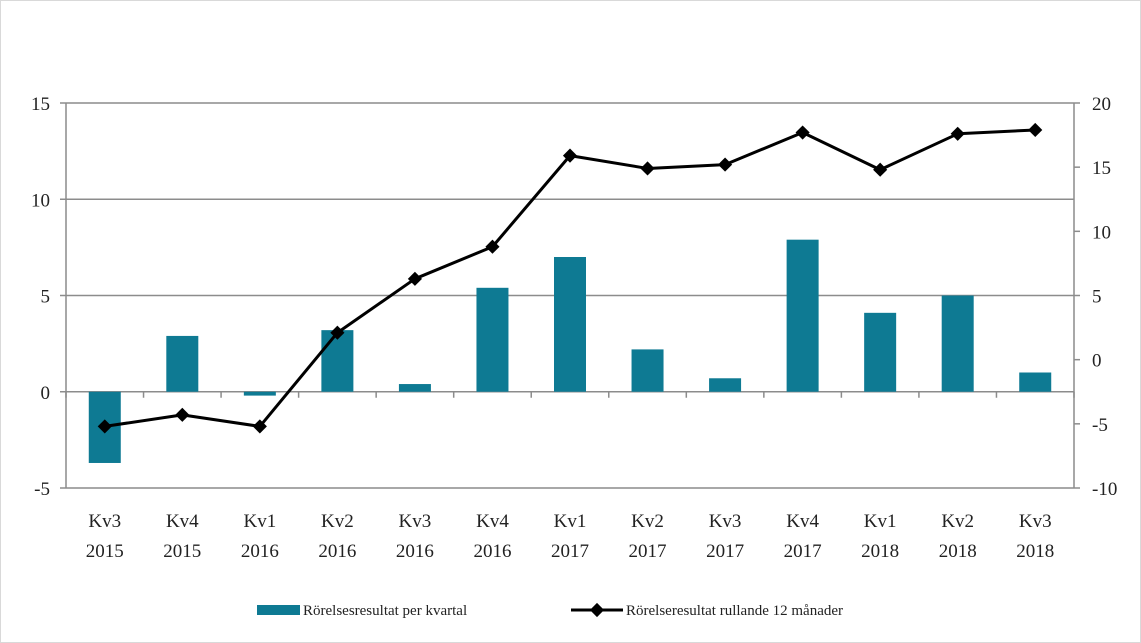 This screenshot has height=643, width=1141. What do you see at coordinates (958, 536) in the screenshot?
I see `x-tick-label: Kv2 2018` at bounding box center [958, 536].